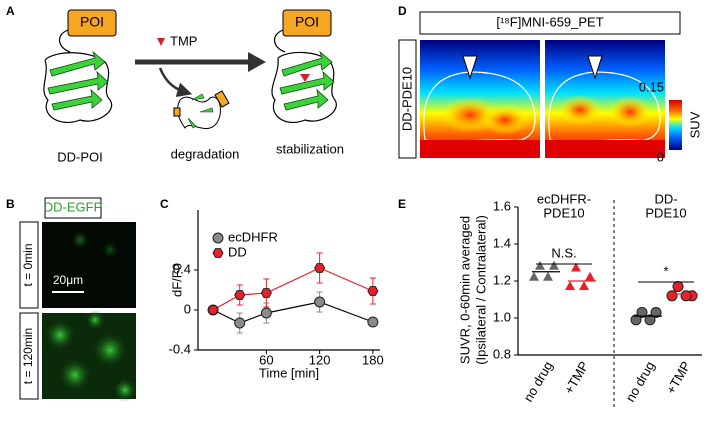 The height and width of the screenshot is (422, 708). Describe the element at coordinates (502, 205) in the screenshot. I see `y-tick-label: 1.6` at that location.